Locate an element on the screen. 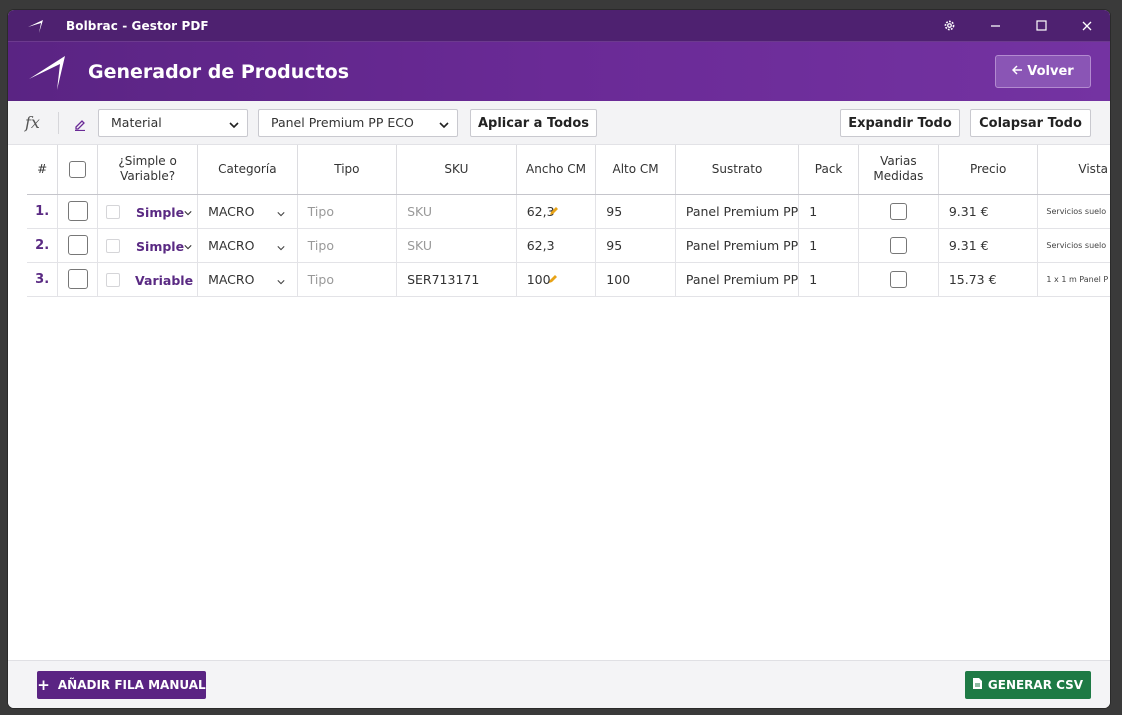 The height and width of the screenshot is (715, 1122). maximize-icon is located at coordinates (1041, 25).